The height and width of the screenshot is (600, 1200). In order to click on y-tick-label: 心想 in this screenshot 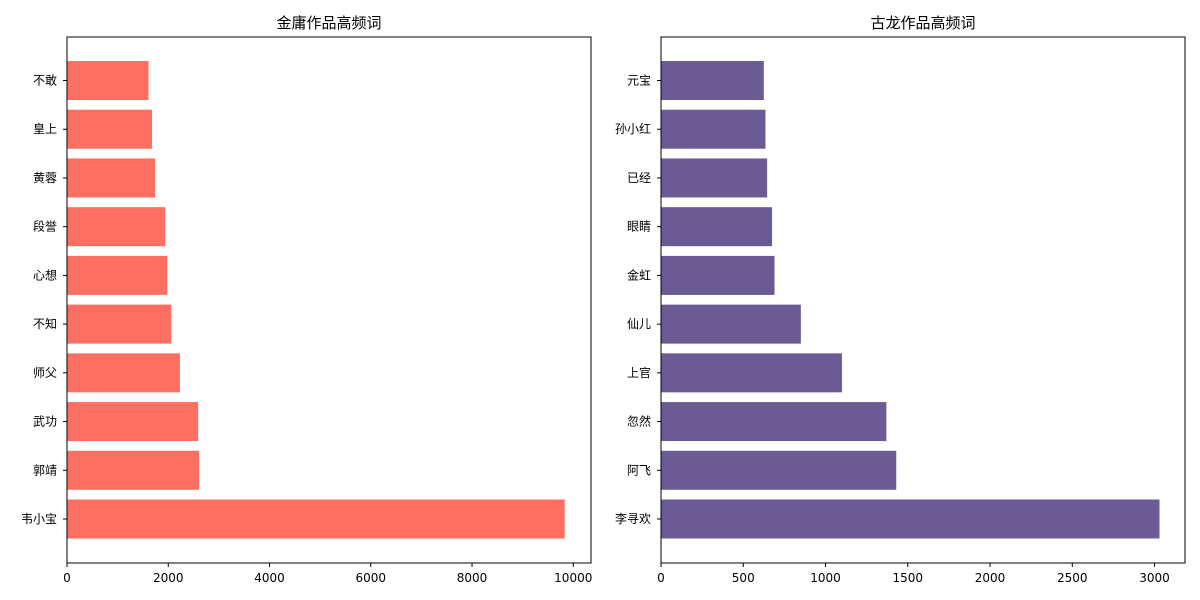, I will do `click(45, 274)`.